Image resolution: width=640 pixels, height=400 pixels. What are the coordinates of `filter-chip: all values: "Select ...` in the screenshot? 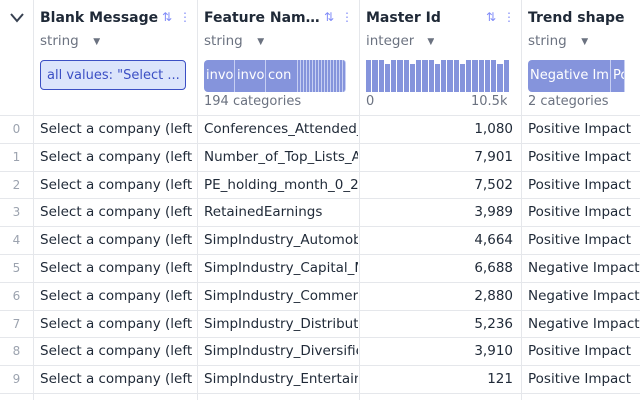 It's located at (113, 75).